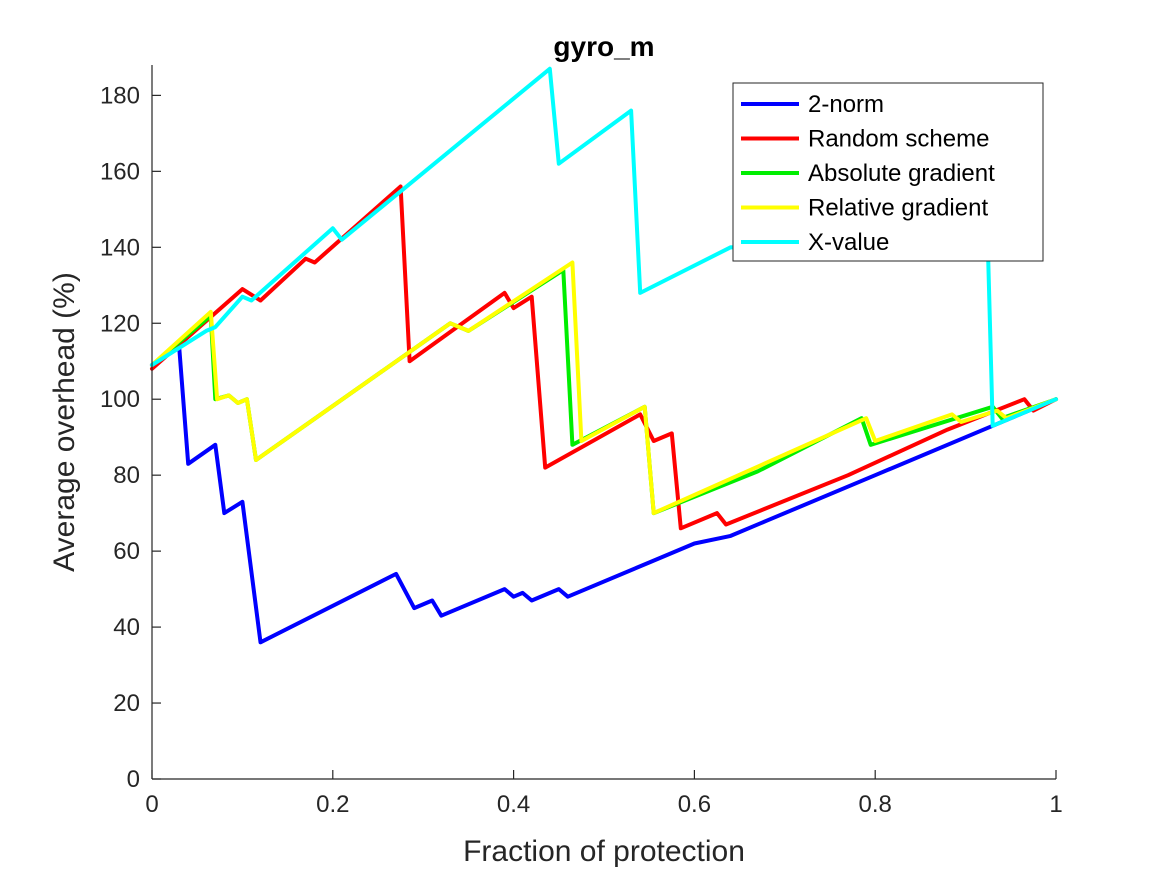  Describe the element at coordinates (603, 46) in the screenshot. I see `chart-title: gyro_m` at that location.